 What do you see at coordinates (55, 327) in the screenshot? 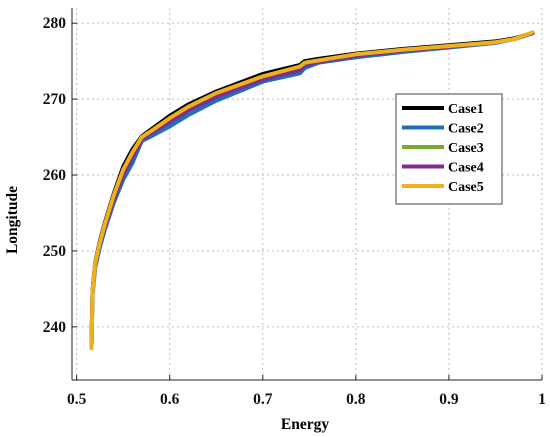
I see `y-tick-label: 240` at bounding box center [55, 327].